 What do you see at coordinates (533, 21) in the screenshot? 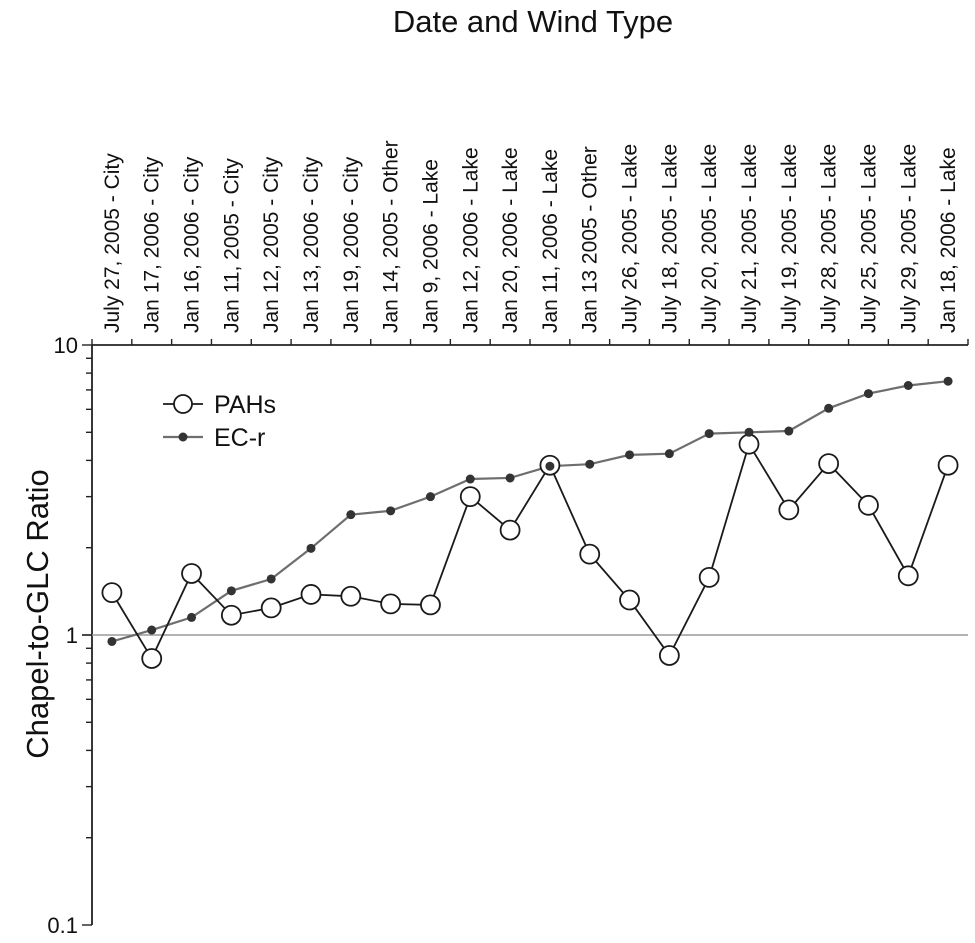
I see `chart-title: Date and Wind Type` at bounding box center [533, 21].